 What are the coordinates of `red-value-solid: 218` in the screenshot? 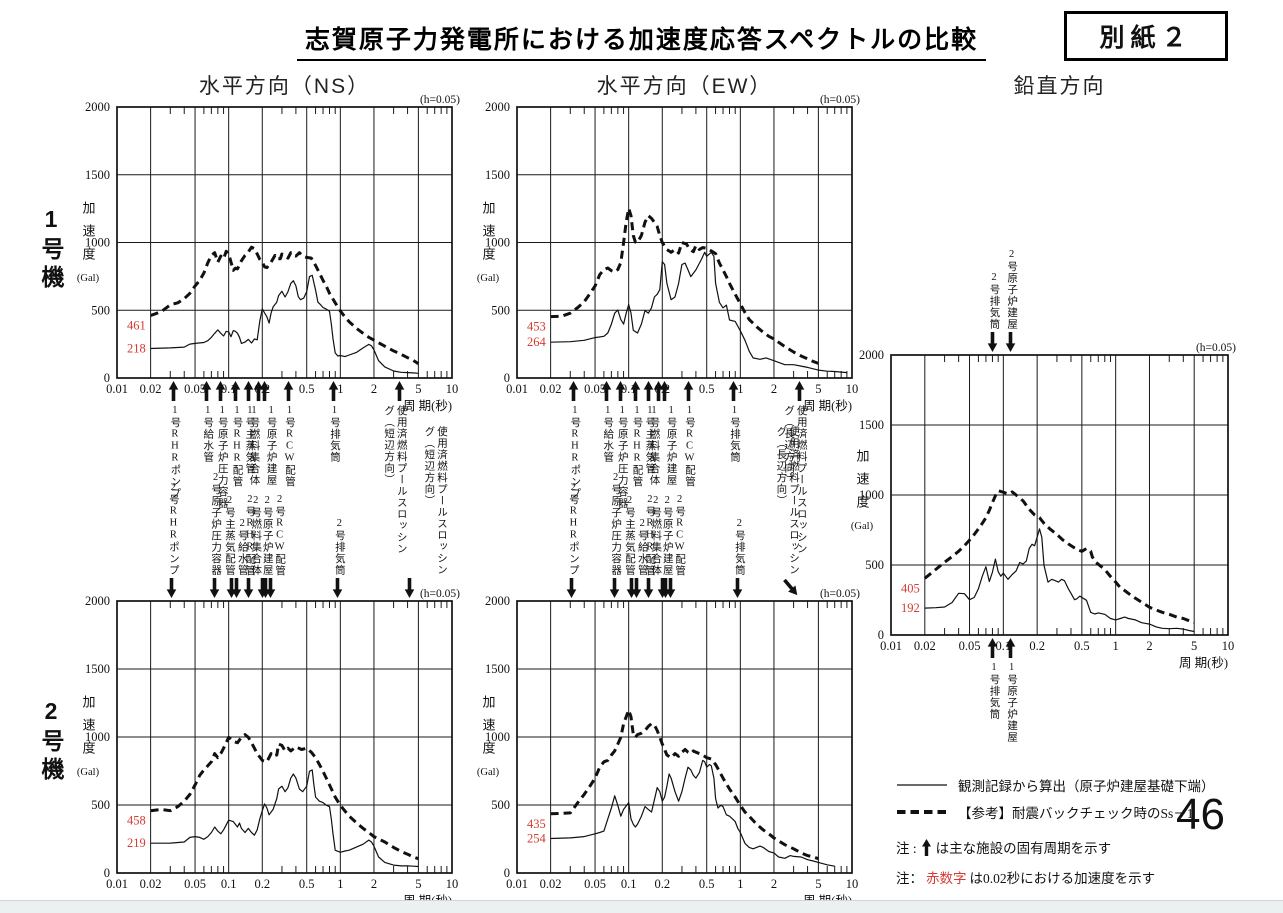 It's located at (136, 348).